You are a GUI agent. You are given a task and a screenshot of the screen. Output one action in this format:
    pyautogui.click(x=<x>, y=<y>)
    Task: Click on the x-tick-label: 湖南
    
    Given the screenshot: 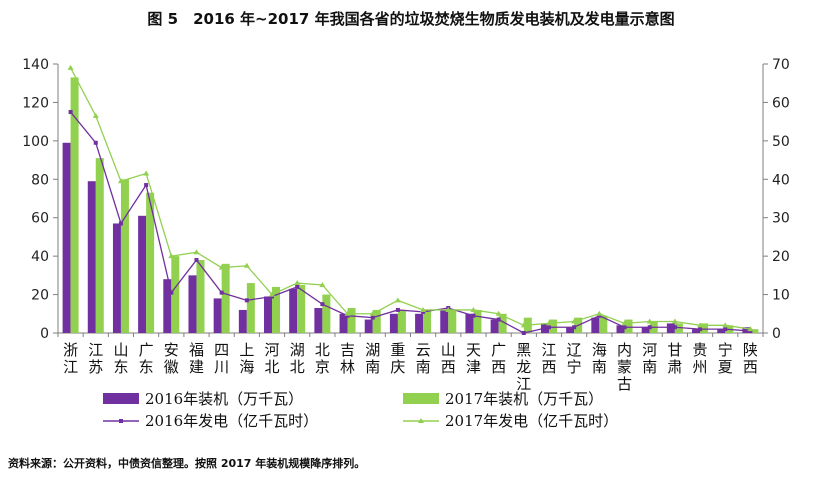 What is the action you would take?
    pyautogui.click(x=372, y=358)
    